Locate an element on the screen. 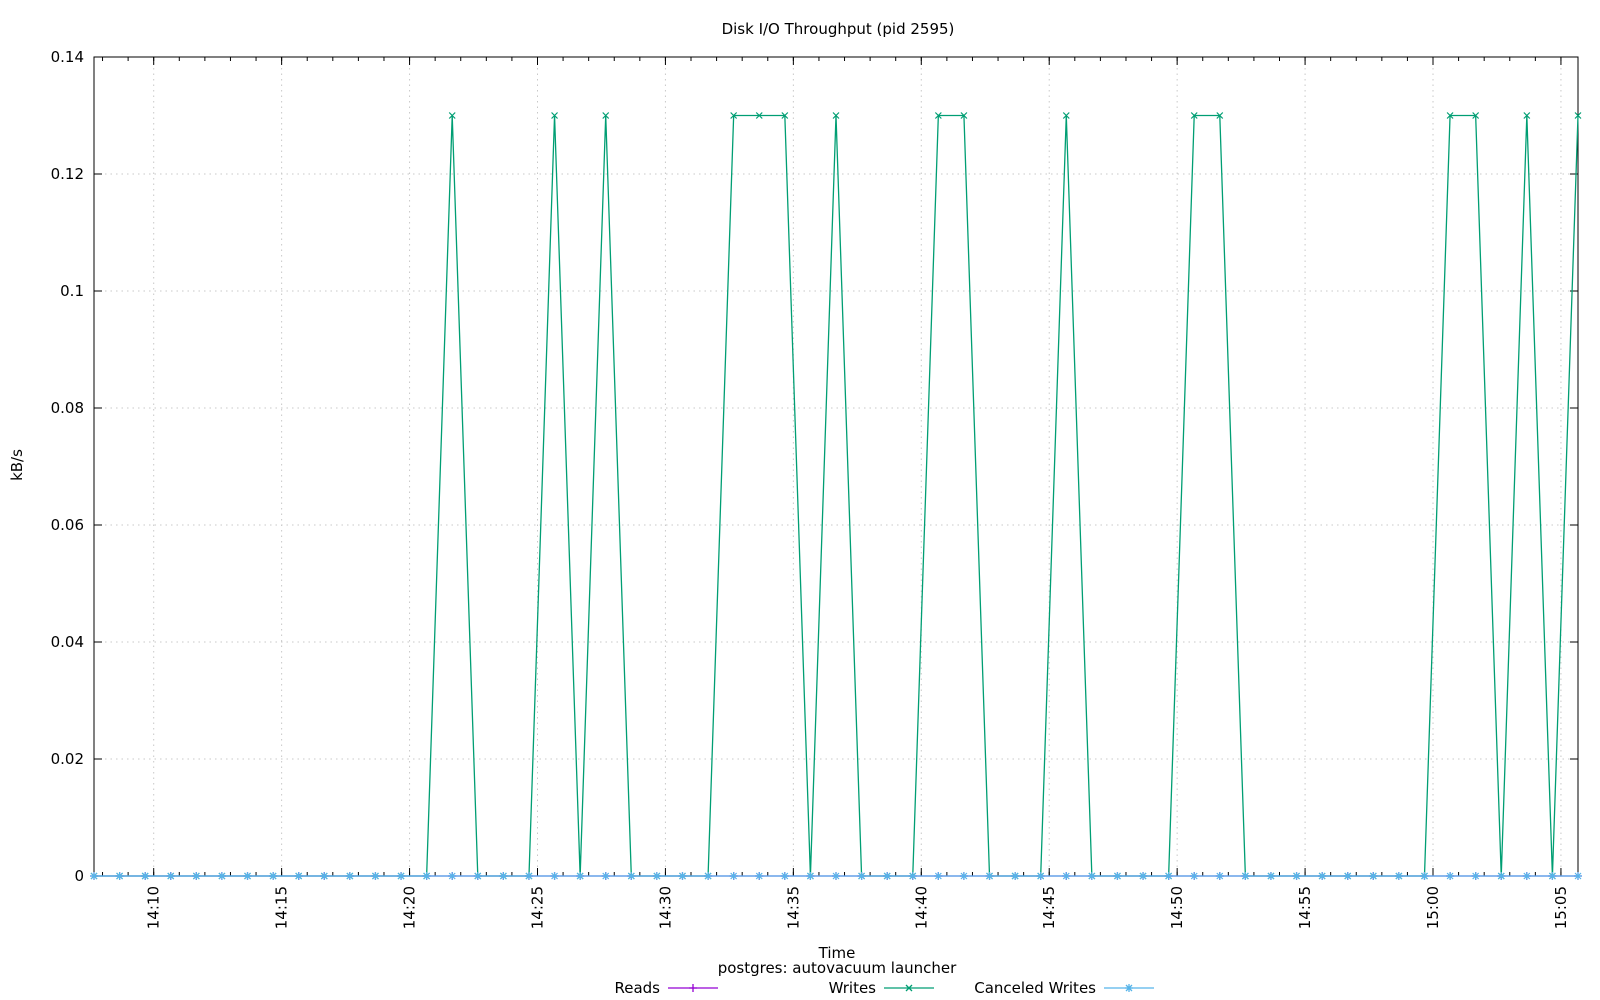 The height and width of the screenshot is (1000, 1600). y-tick-label: 0.08 is located at coordinates (67, 408).